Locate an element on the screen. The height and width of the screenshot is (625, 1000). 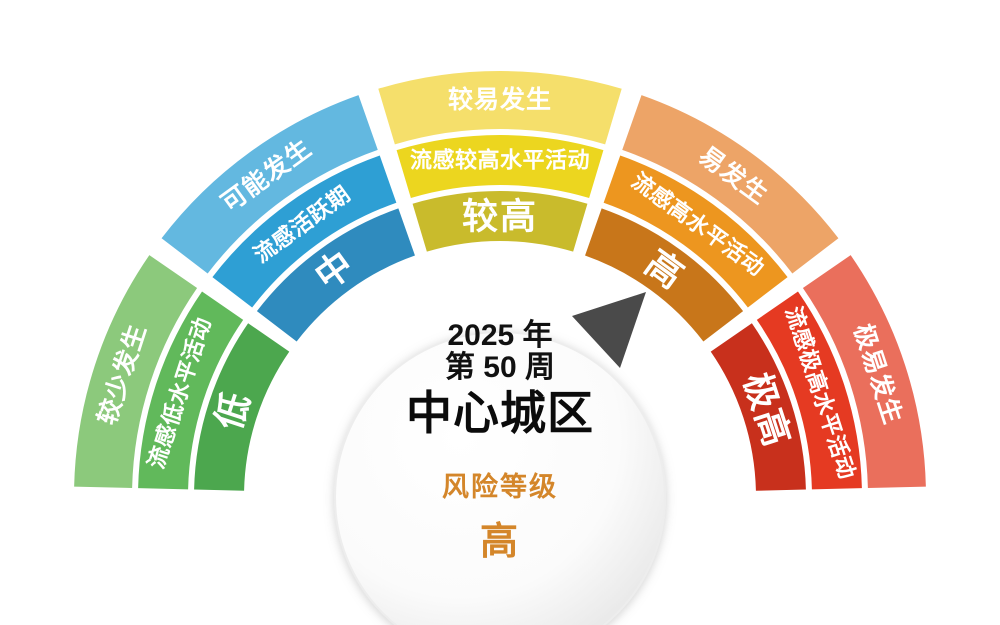
gauge-band-中-mid is located at coordinates (304, 231).